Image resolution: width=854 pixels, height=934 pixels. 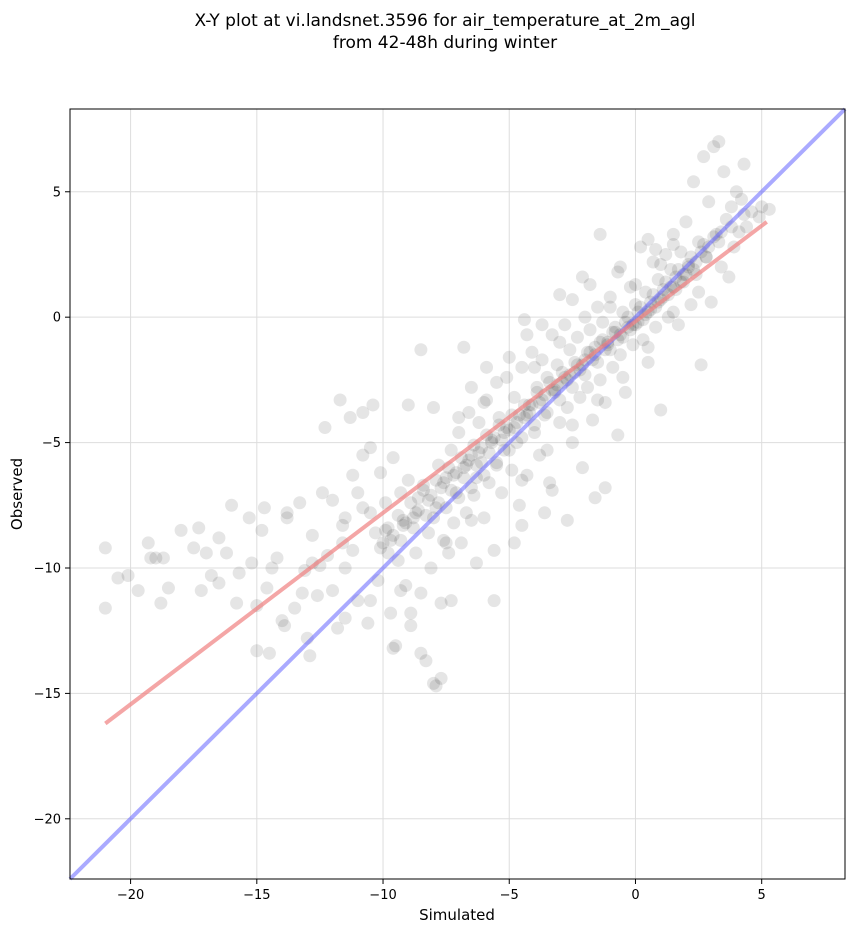 I want to click on x-tick-label: 0, so click(x=635, y=895).